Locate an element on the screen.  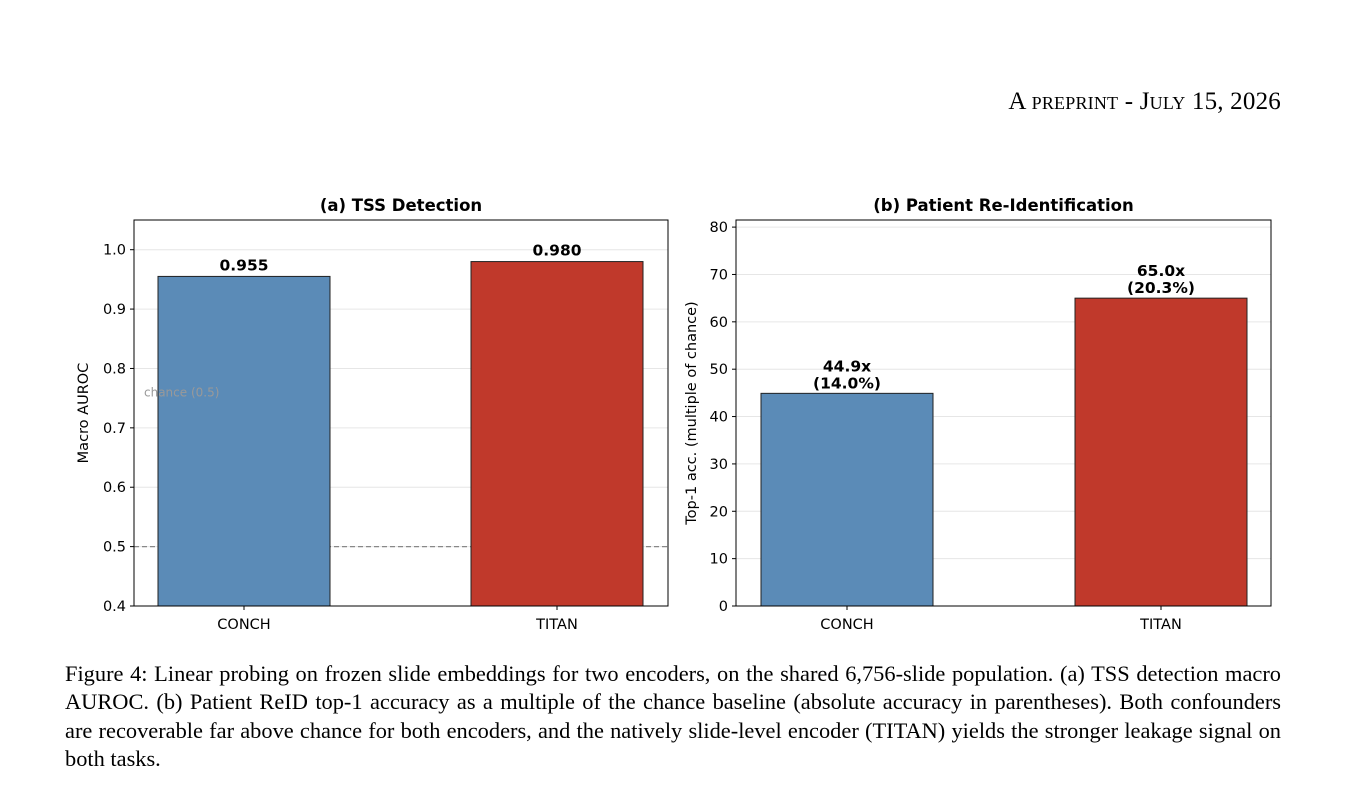
panel-b-ytick-label: 30 is located at coordinates (719, 465).